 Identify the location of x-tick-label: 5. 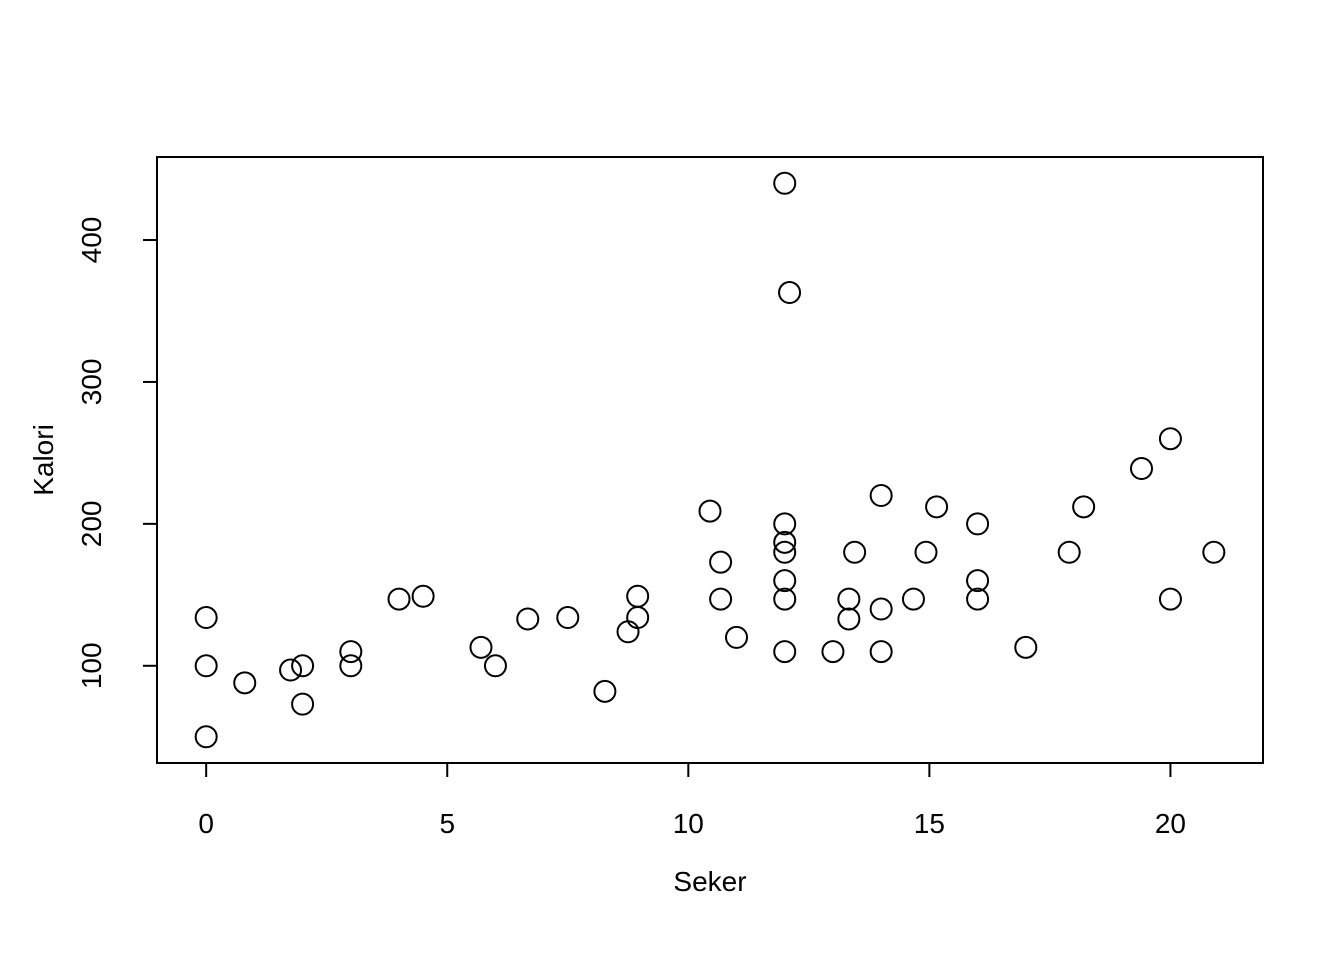
(447, 823).